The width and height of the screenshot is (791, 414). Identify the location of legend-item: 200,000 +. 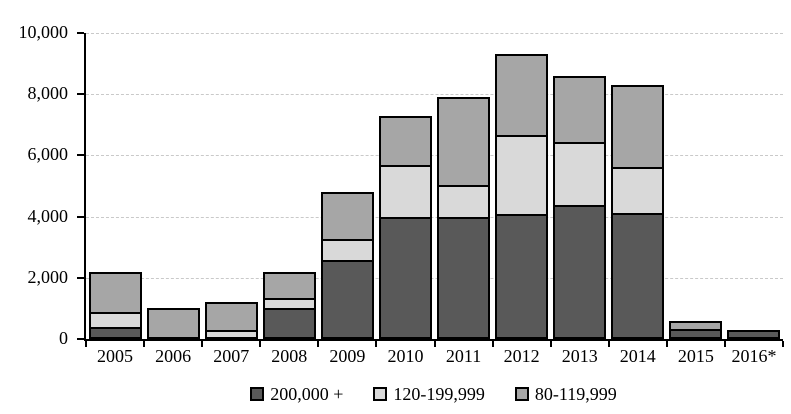
(296, 394).